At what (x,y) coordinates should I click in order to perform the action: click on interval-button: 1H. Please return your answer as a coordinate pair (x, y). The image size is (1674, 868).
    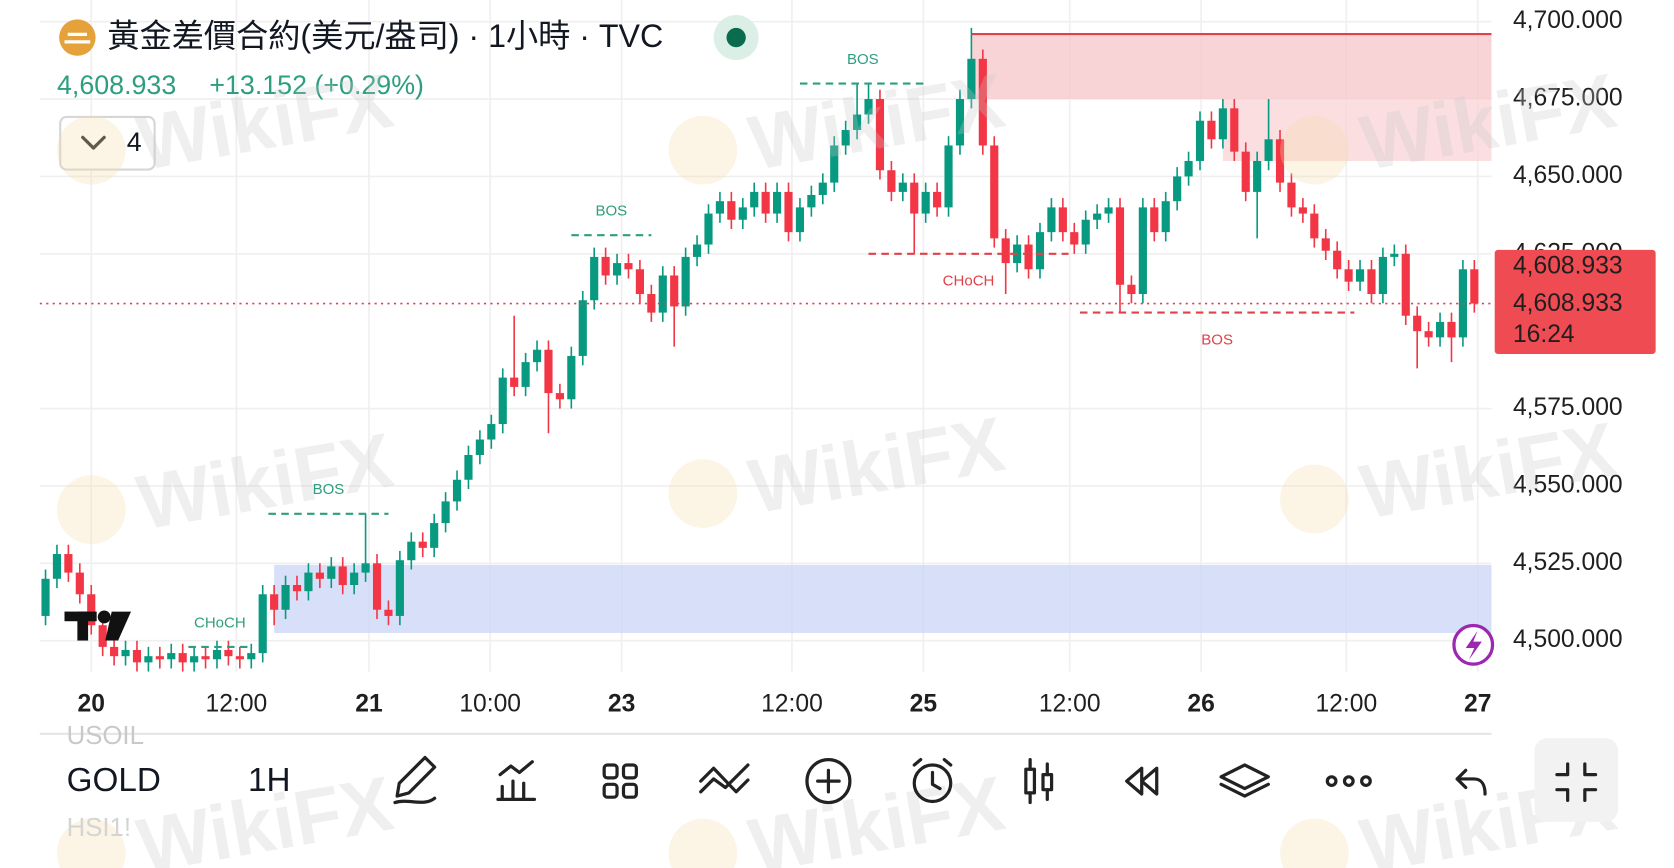
    Looking at the image, I should click on (269, 780).